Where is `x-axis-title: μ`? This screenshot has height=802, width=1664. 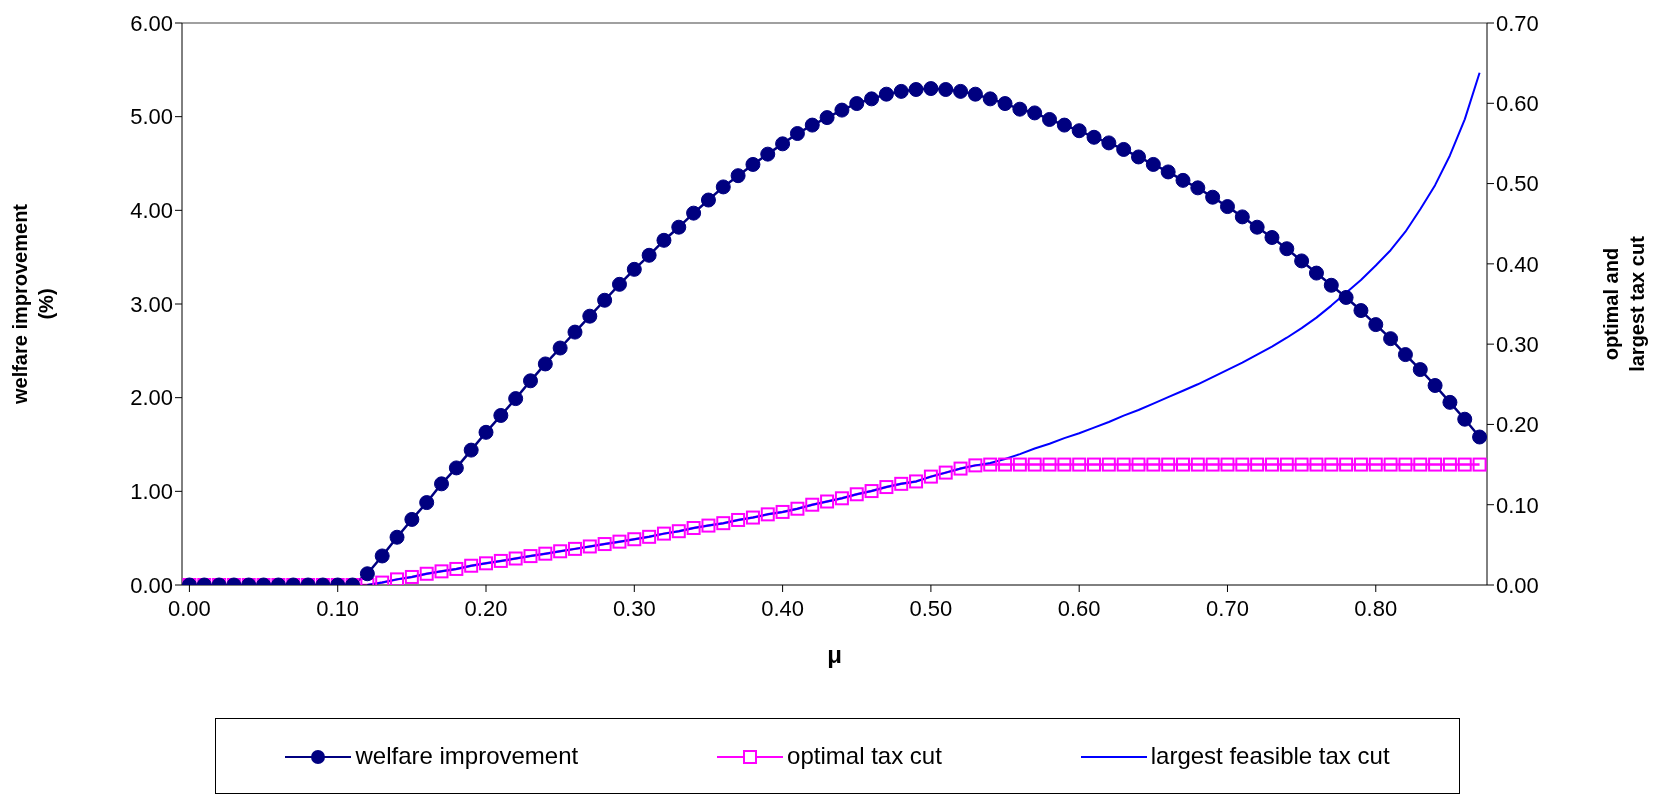
x-axis-title: μ is located at coordinates (834, 654).